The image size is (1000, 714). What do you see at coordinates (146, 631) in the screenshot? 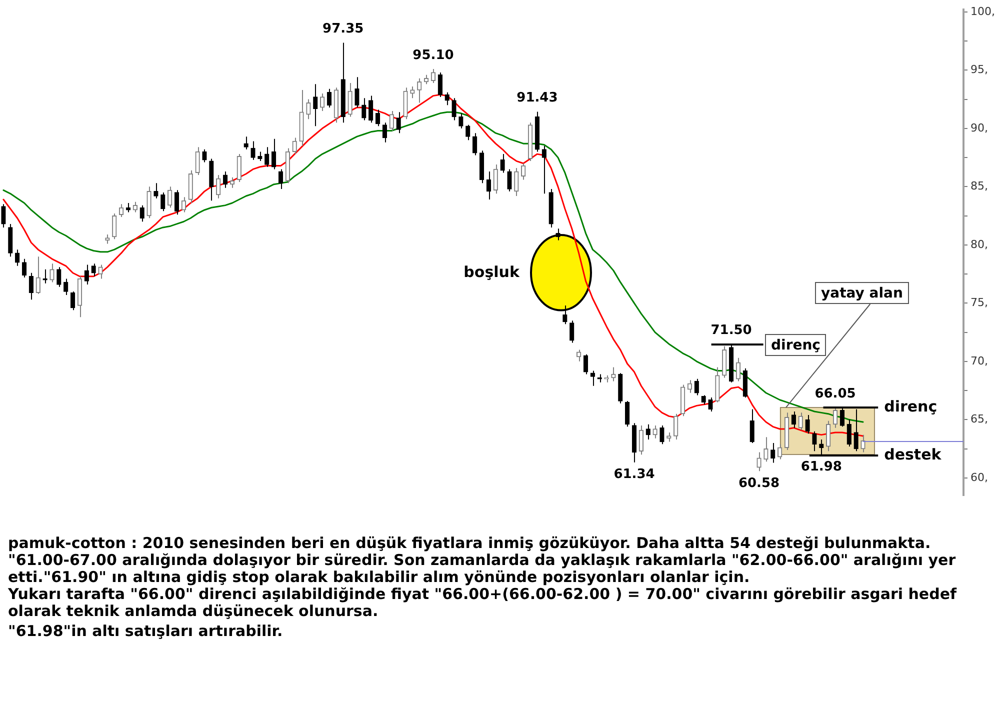
I see `text: "61.98"in altı satışları artırabilir.` at bounding box center [146, 631].